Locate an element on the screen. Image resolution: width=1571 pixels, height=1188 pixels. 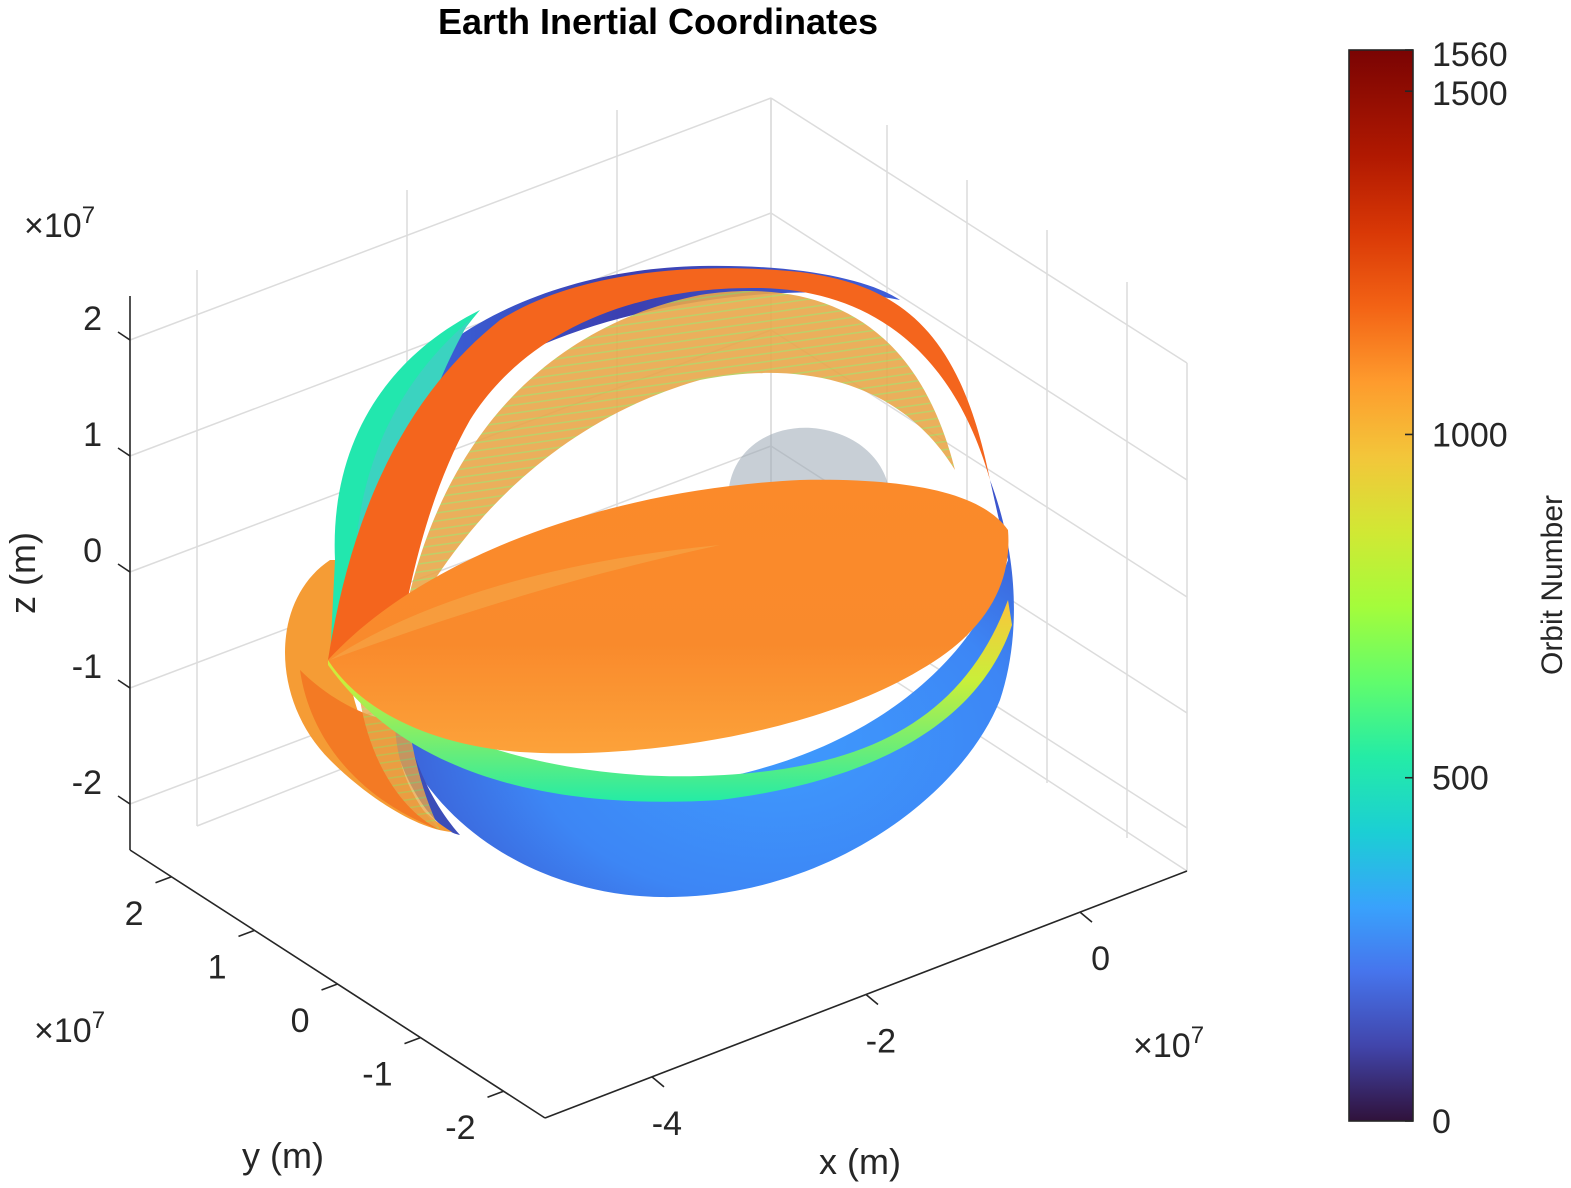
x-tick-label: -4 is located at coordinates (667, 1124).